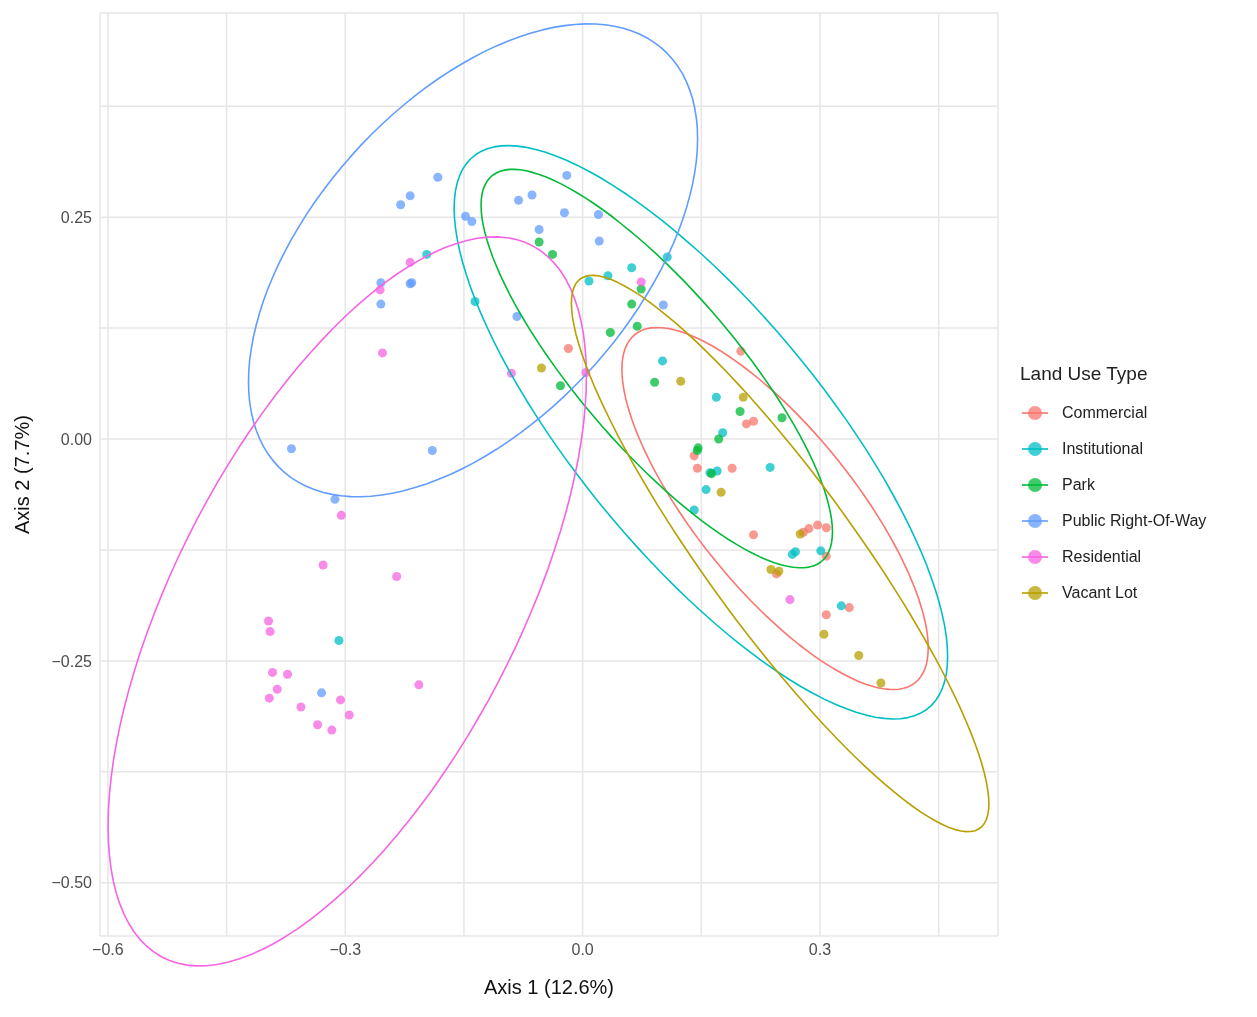  I want to click on legend-label: Residential, so click(1102, 557).